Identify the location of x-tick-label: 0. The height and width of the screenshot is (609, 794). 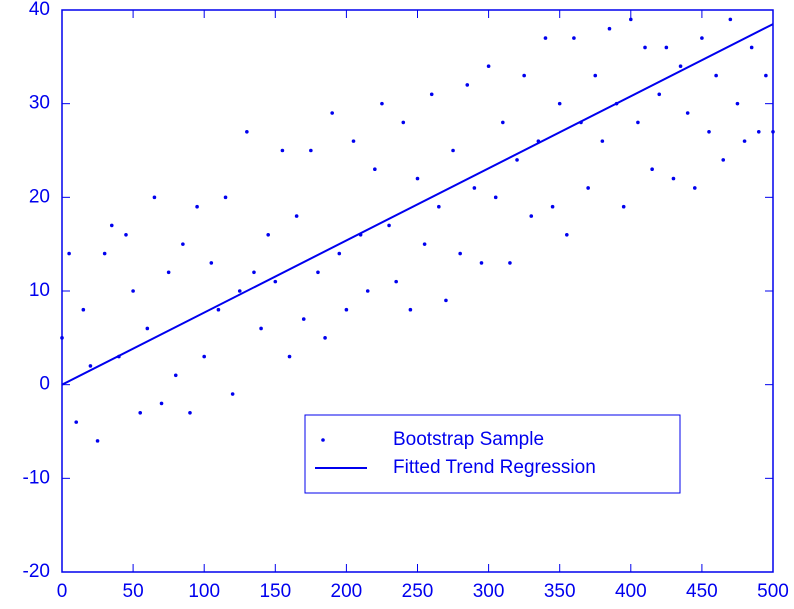
(62, 591).